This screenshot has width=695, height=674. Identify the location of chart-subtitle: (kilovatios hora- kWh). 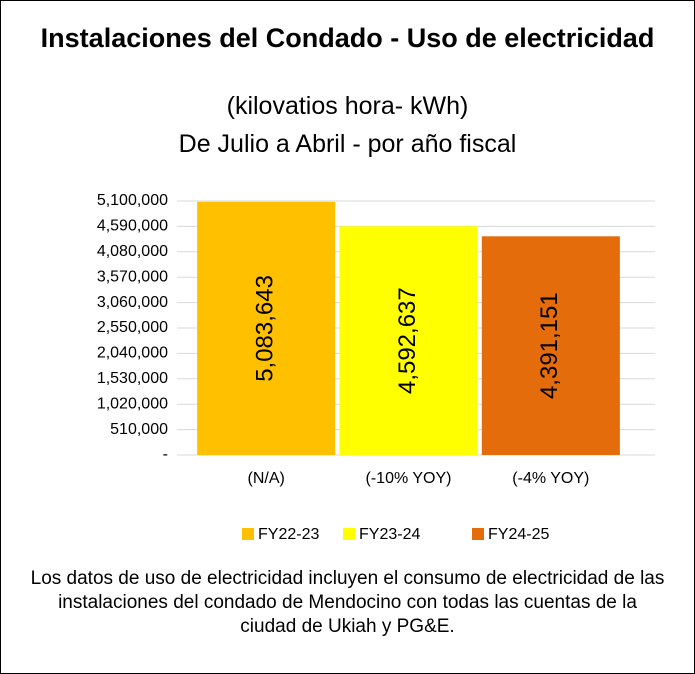
(347, 106).